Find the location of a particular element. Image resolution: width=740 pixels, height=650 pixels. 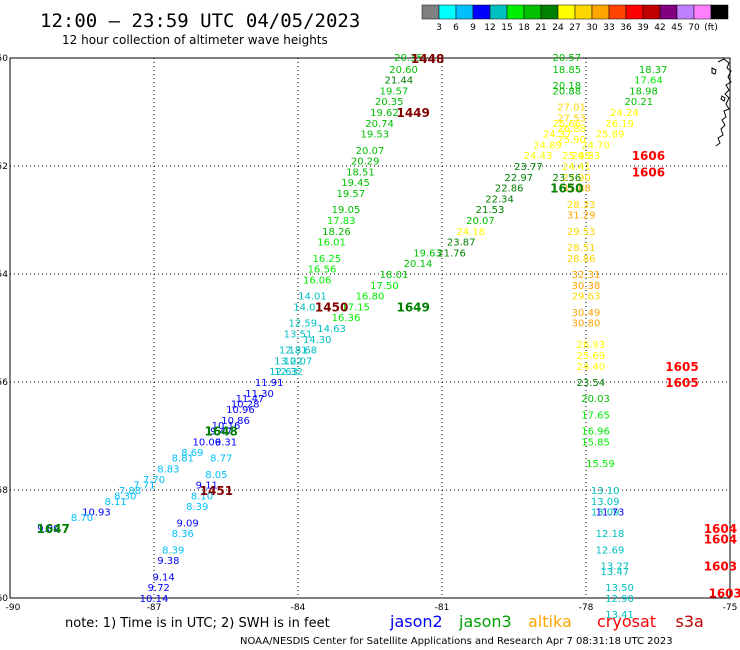

color-tick-label: 9 is located at coordinates (473, 28).